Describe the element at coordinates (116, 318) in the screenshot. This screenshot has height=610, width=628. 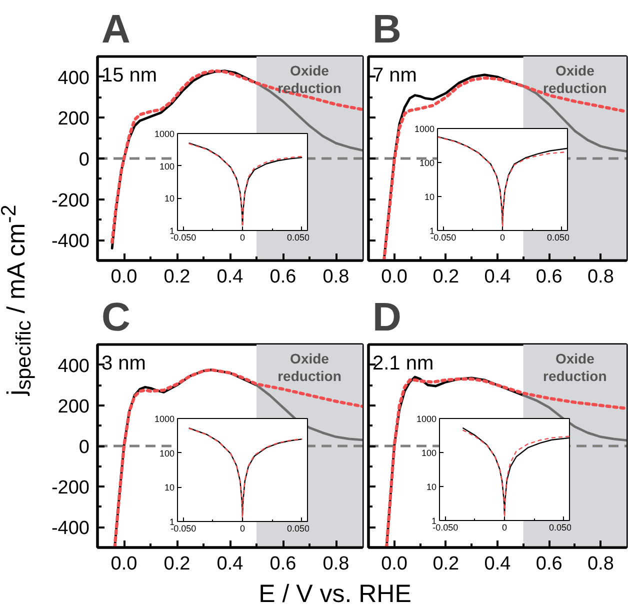
I see `chart-title: C` at that location.